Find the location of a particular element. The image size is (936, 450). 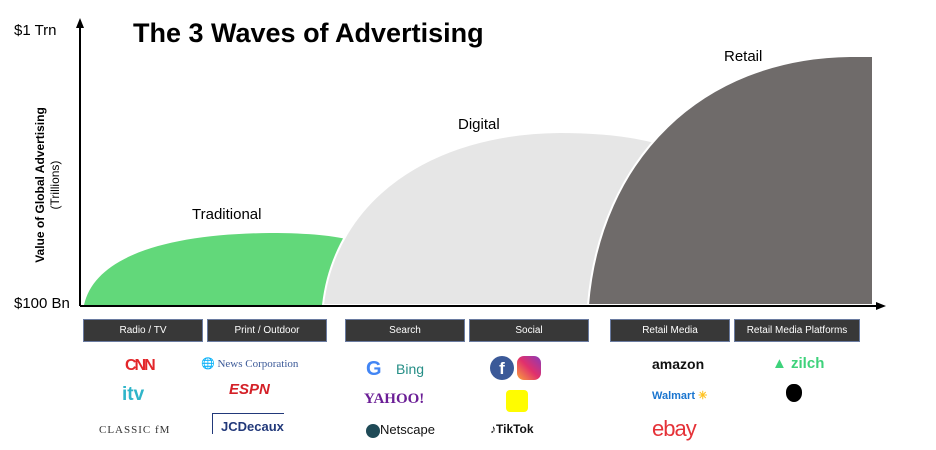

netscape-logo: Netscape is located at coordinates (400, 430).